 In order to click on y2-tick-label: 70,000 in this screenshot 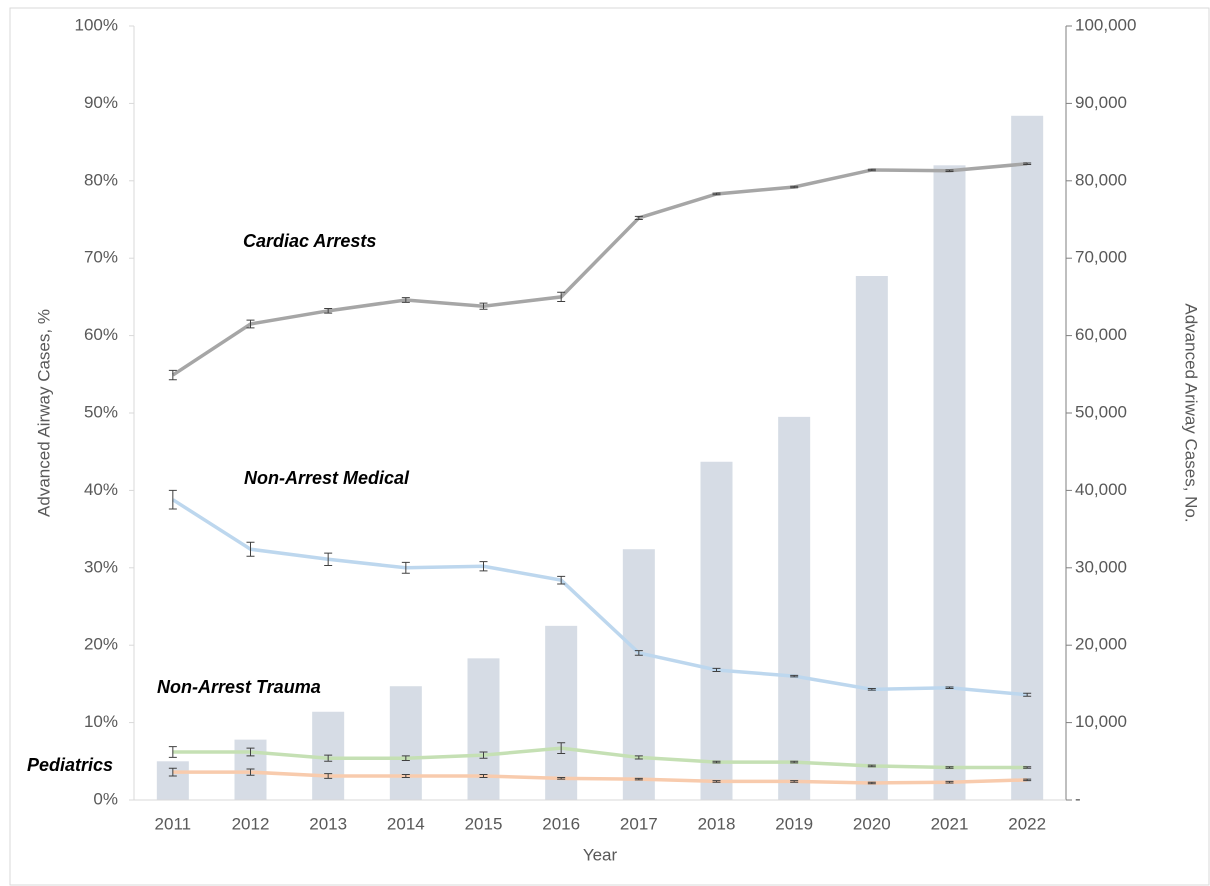, I will do `click(1101, 257)`.